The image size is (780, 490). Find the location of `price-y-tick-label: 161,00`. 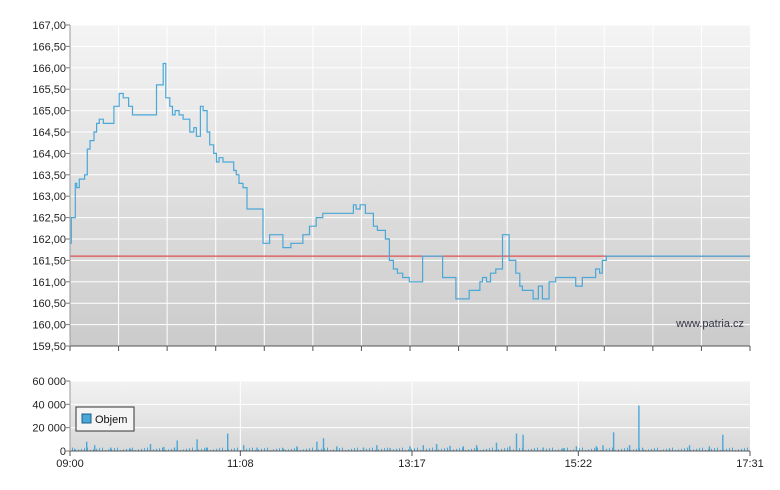

price-y-tick-label: 161,00 is located at coordinates (49, 283).